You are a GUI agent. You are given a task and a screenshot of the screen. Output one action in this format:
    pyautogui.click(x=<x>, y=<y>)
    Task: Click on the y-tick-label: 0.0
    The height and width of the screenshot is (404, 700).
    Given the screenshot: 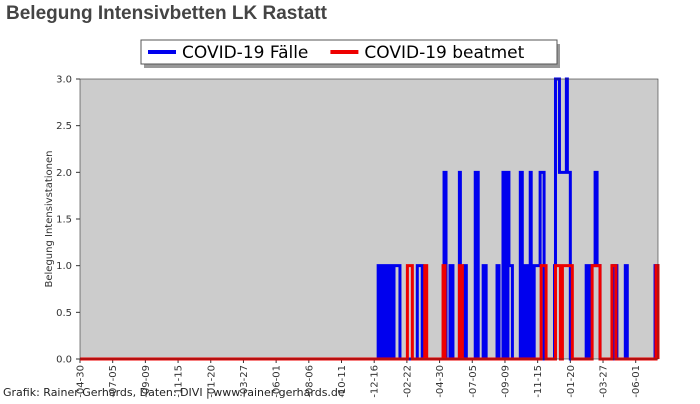 What is the action you would take?
    pyautogui.click(x=64, y=360)
    